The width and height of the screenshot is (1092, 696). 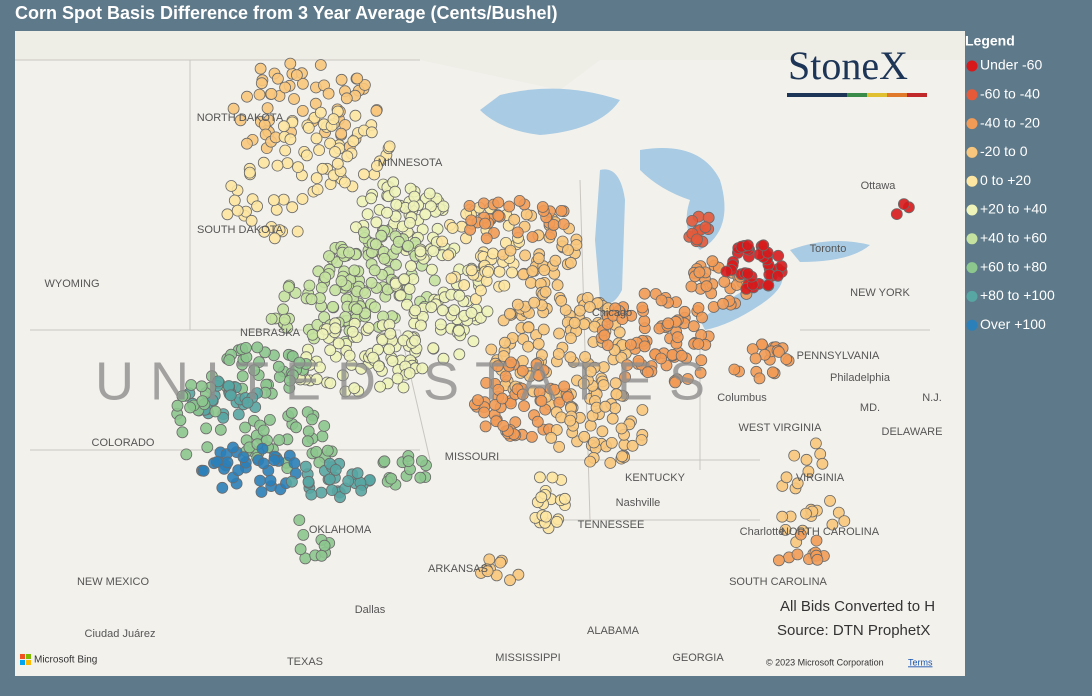 What do you see at coordinates (990, 41) in the screenshot?
I see `legend-title: Legend` at bounding box center [990, 41].